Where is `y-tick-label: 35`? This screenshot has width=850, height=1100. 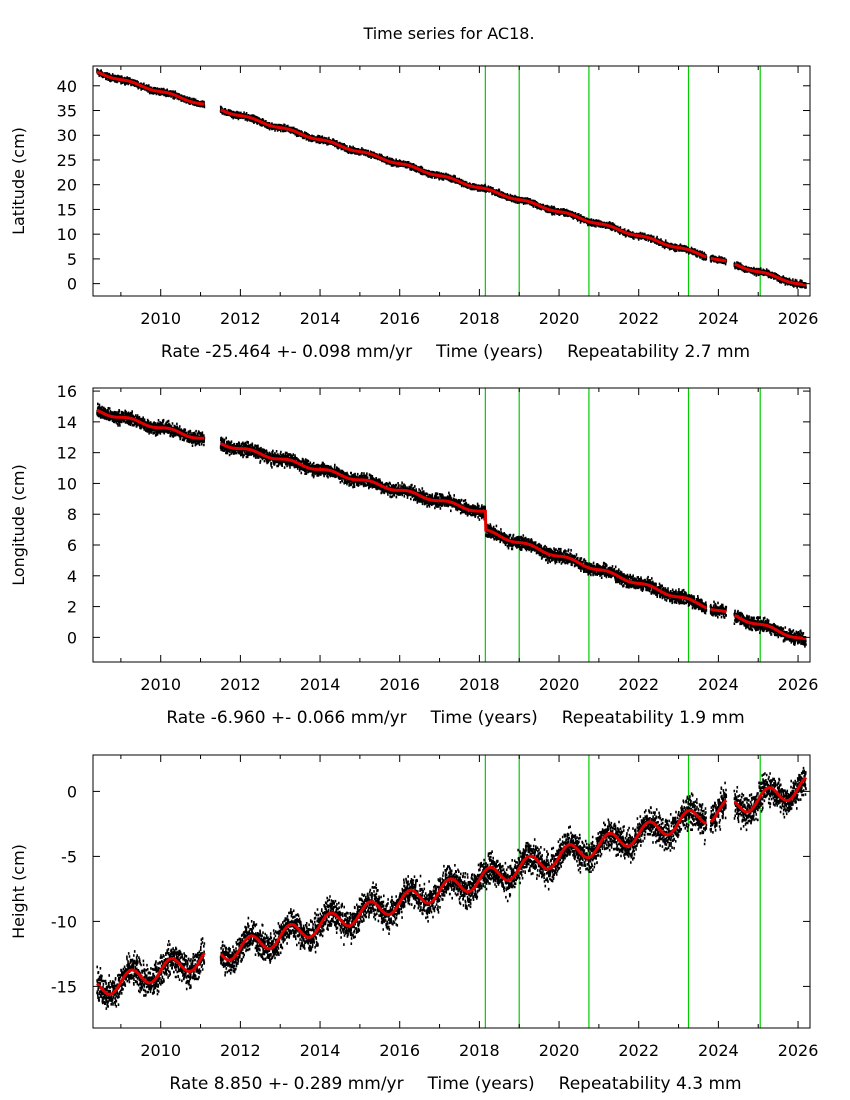
y-tick-label: 35 is located at coordinates (67, 111).